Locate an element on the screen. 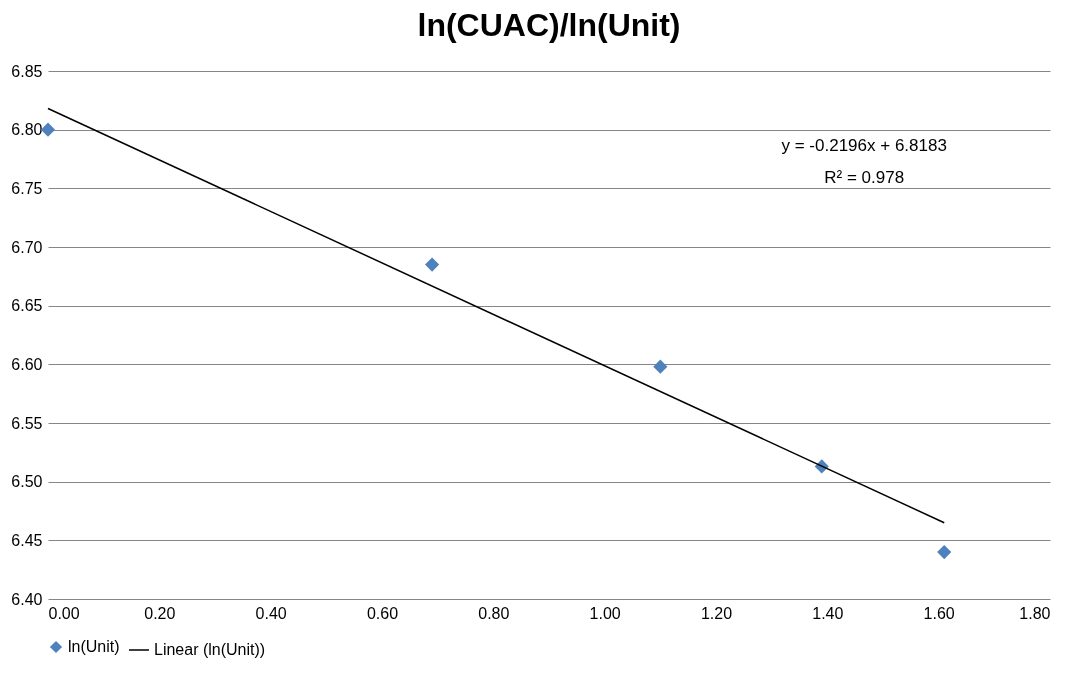 The height and width of the screenshot is (676, 1071). x-tick-label: 1.60 is located at coordinates (939, 613).